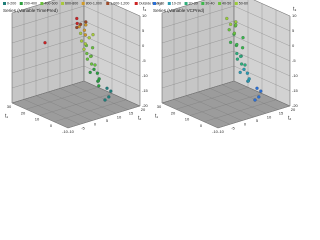 Image resolution: width=320 pixels, height=240 pixels. I want to click on legend-label: 1,000-1,200, so click(119, 4).